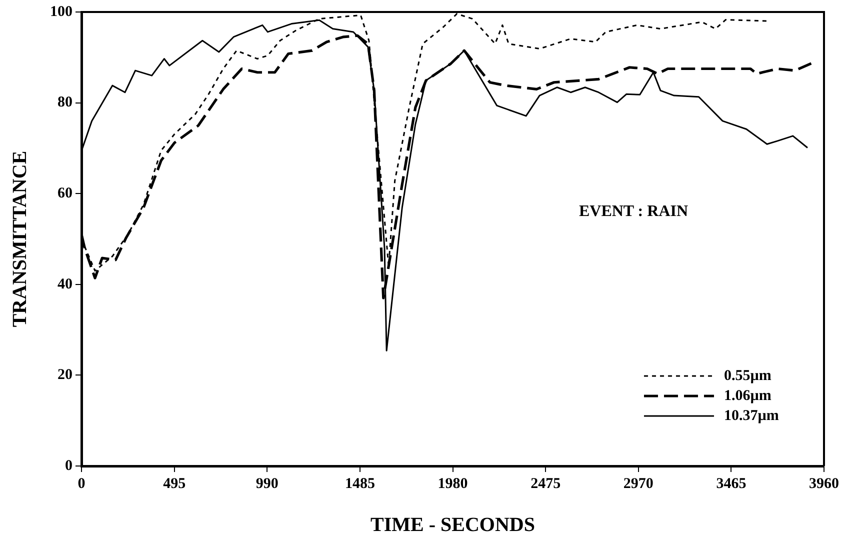 The height and width of the screenshot is (547, 844). Describe the element at coordinates (545, 484) in the screenshot. I see `x-tick-label: 2475` at that location.